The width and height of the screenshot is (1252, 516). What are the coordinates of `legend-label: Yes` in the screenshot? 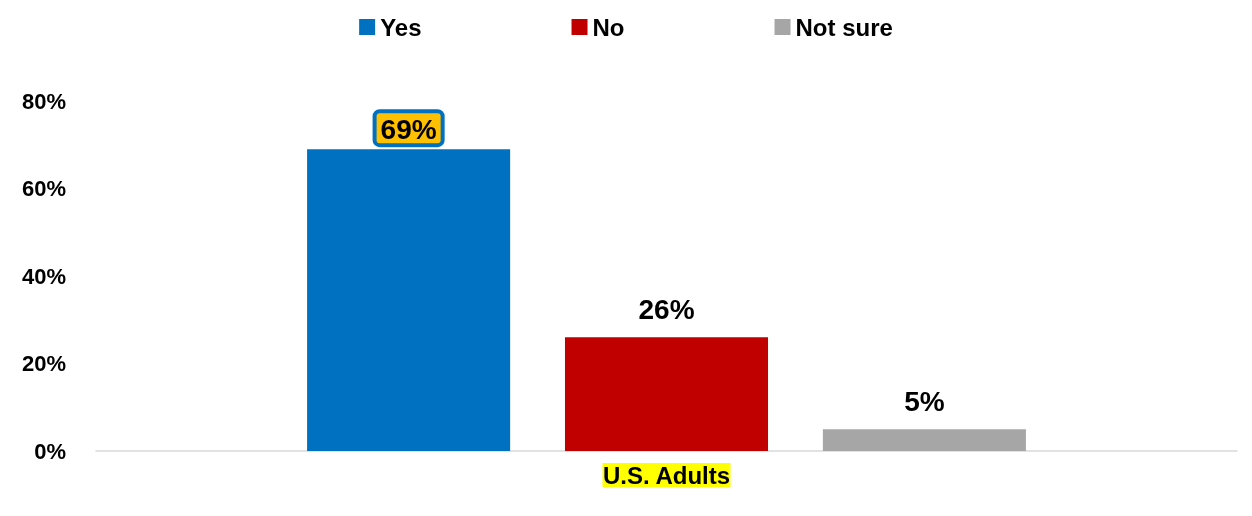 It's located at (401, 27).